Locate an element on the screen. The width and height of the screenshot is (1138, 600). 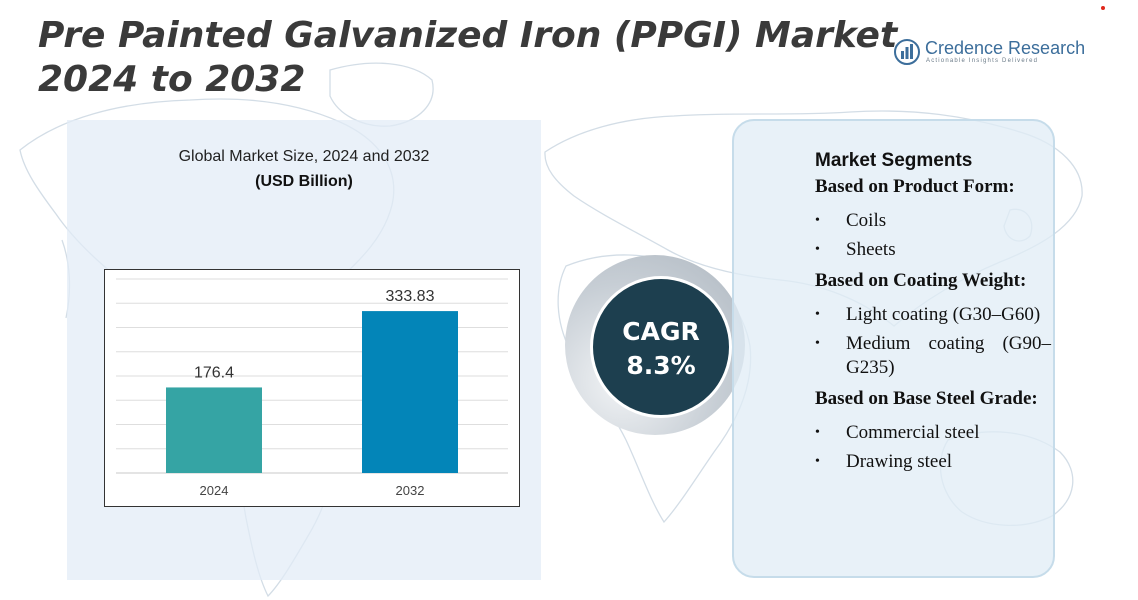
segment-items-product-form: • Coils • Sheets is located at coordinates (933, 235).